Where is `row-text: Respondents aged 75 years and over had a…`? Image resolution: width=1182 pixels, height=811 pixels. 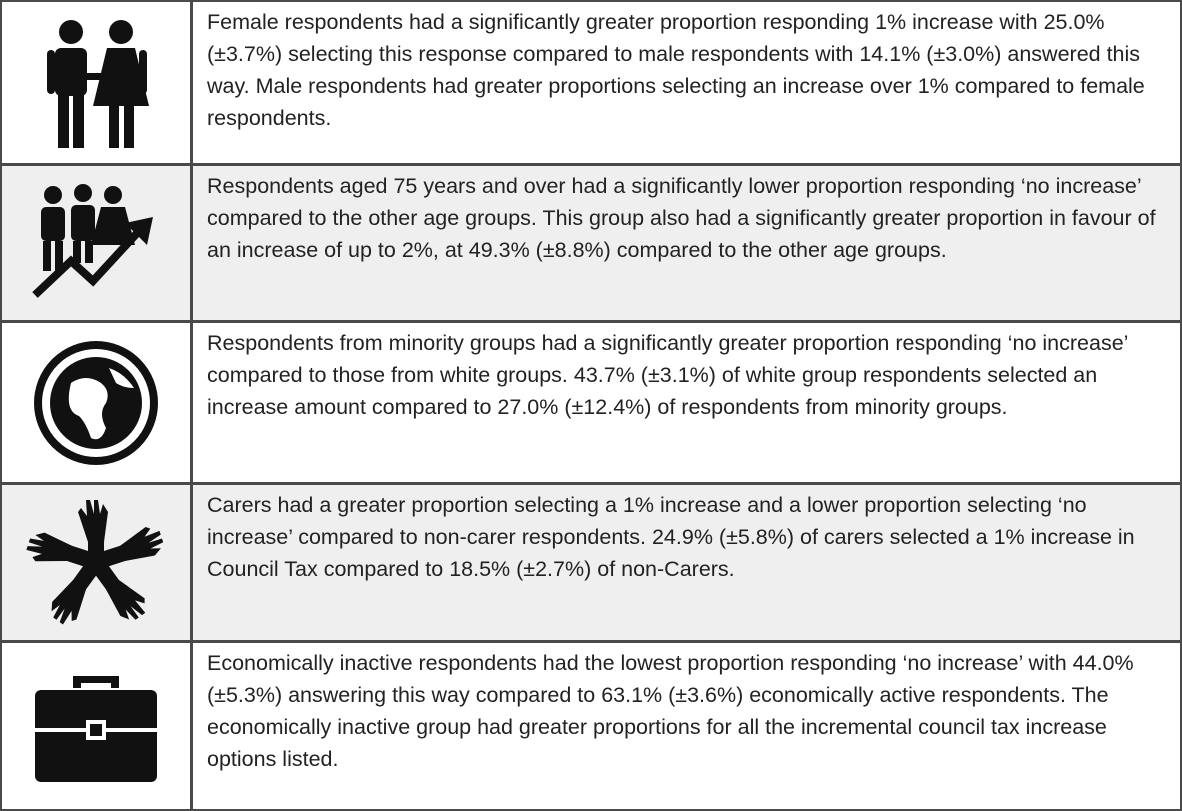 row-text: Respondents aged 75 years and over had a… is located at coordinates (681, 218).